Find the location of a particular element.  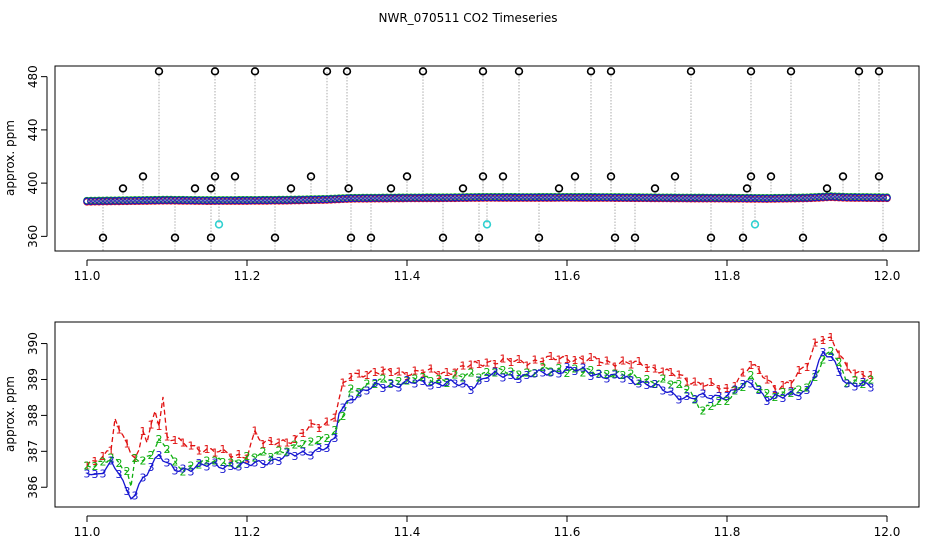

bottom-y-tick-label: 388 is located at coordinates (33, 415).